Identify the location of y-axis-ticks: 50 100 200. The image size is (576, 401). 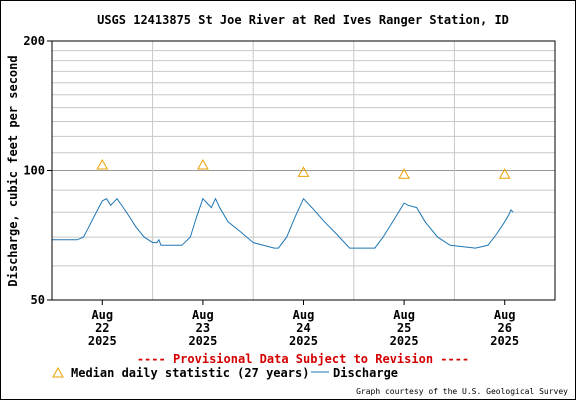
(37, 170).